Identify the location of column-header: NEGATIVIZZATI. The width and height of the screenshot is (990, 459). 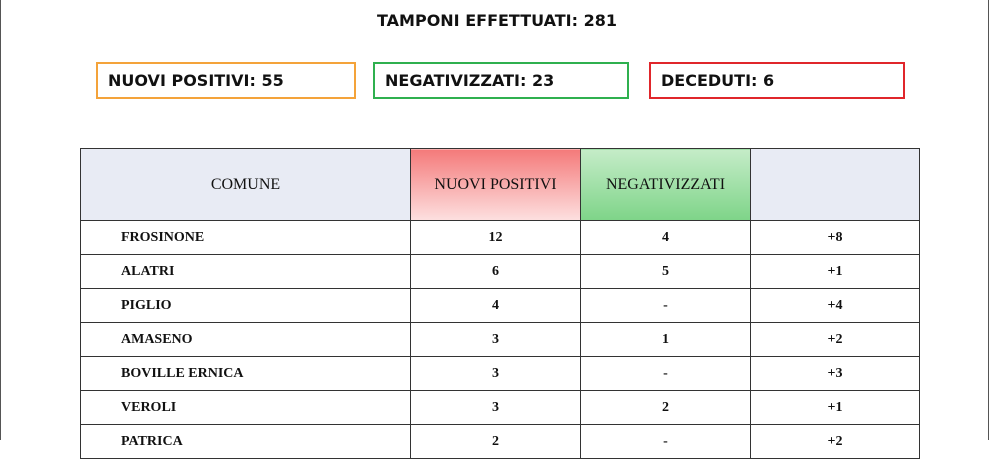
(665, 184).